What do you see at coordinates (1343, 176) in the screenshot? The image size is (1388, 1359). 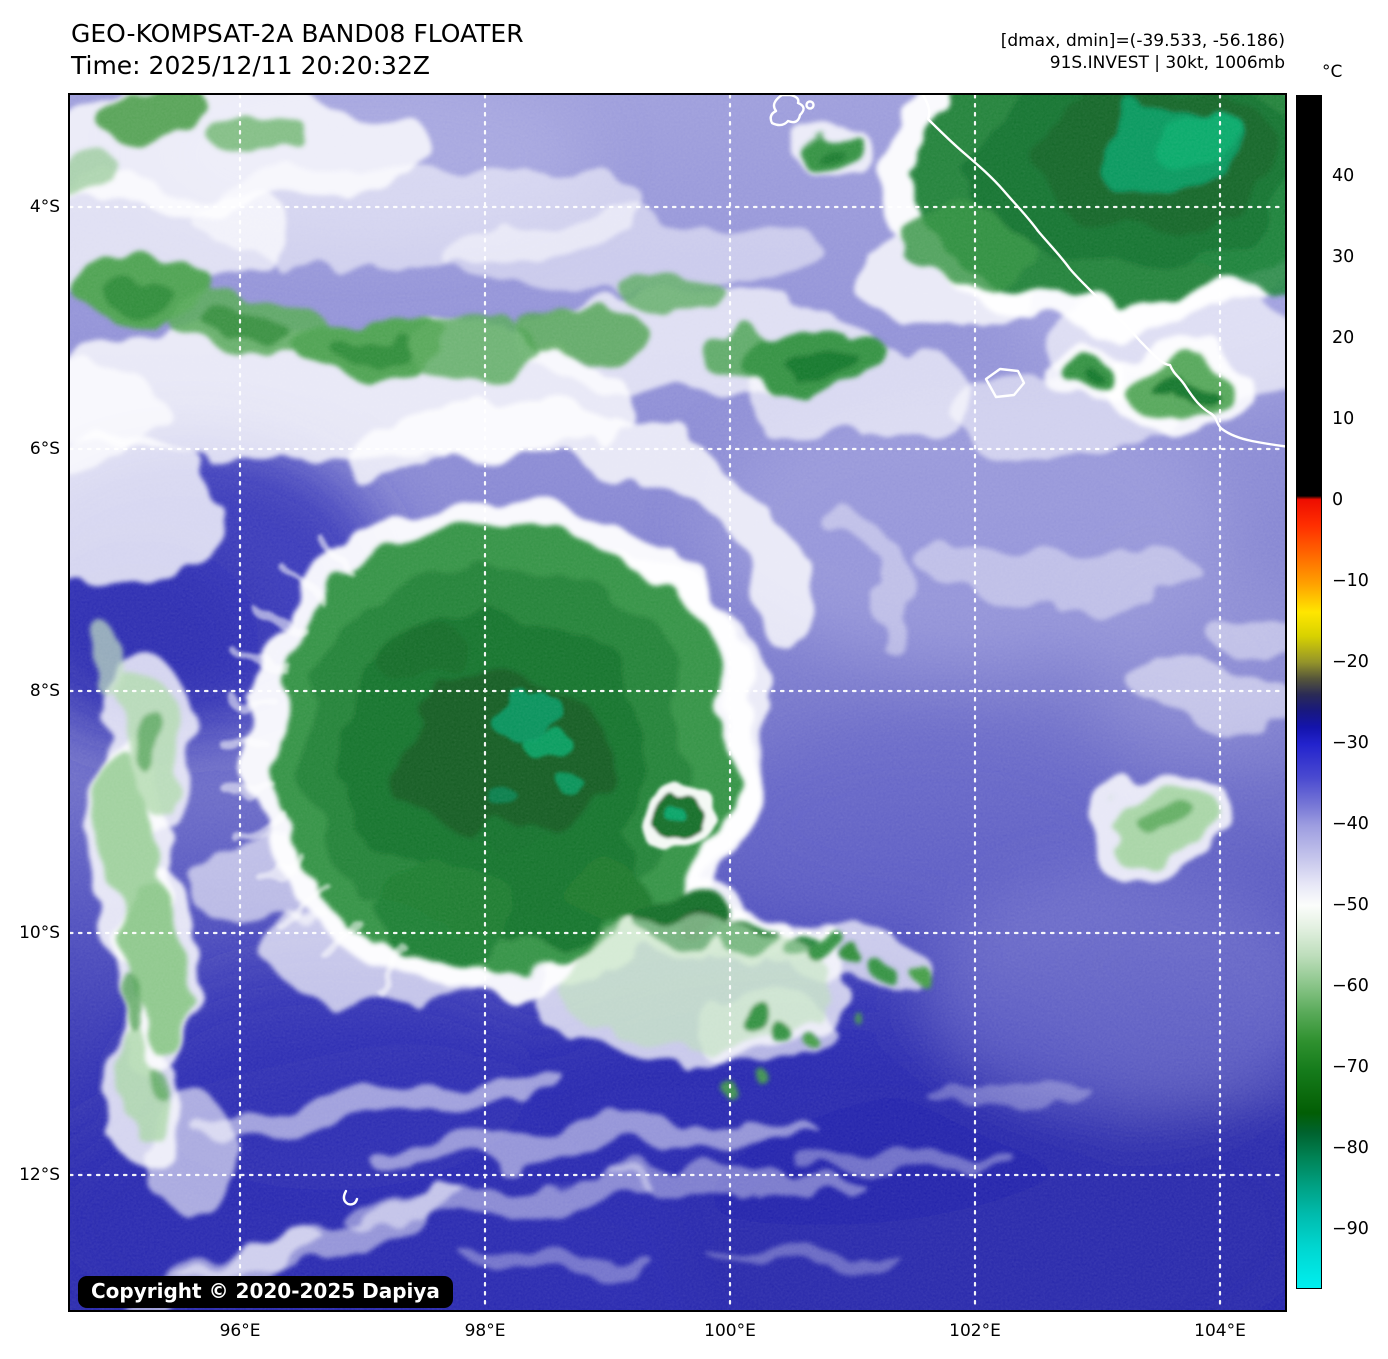 I see `colorbar-tick-label: 40` at bounding box center [1343, 176].